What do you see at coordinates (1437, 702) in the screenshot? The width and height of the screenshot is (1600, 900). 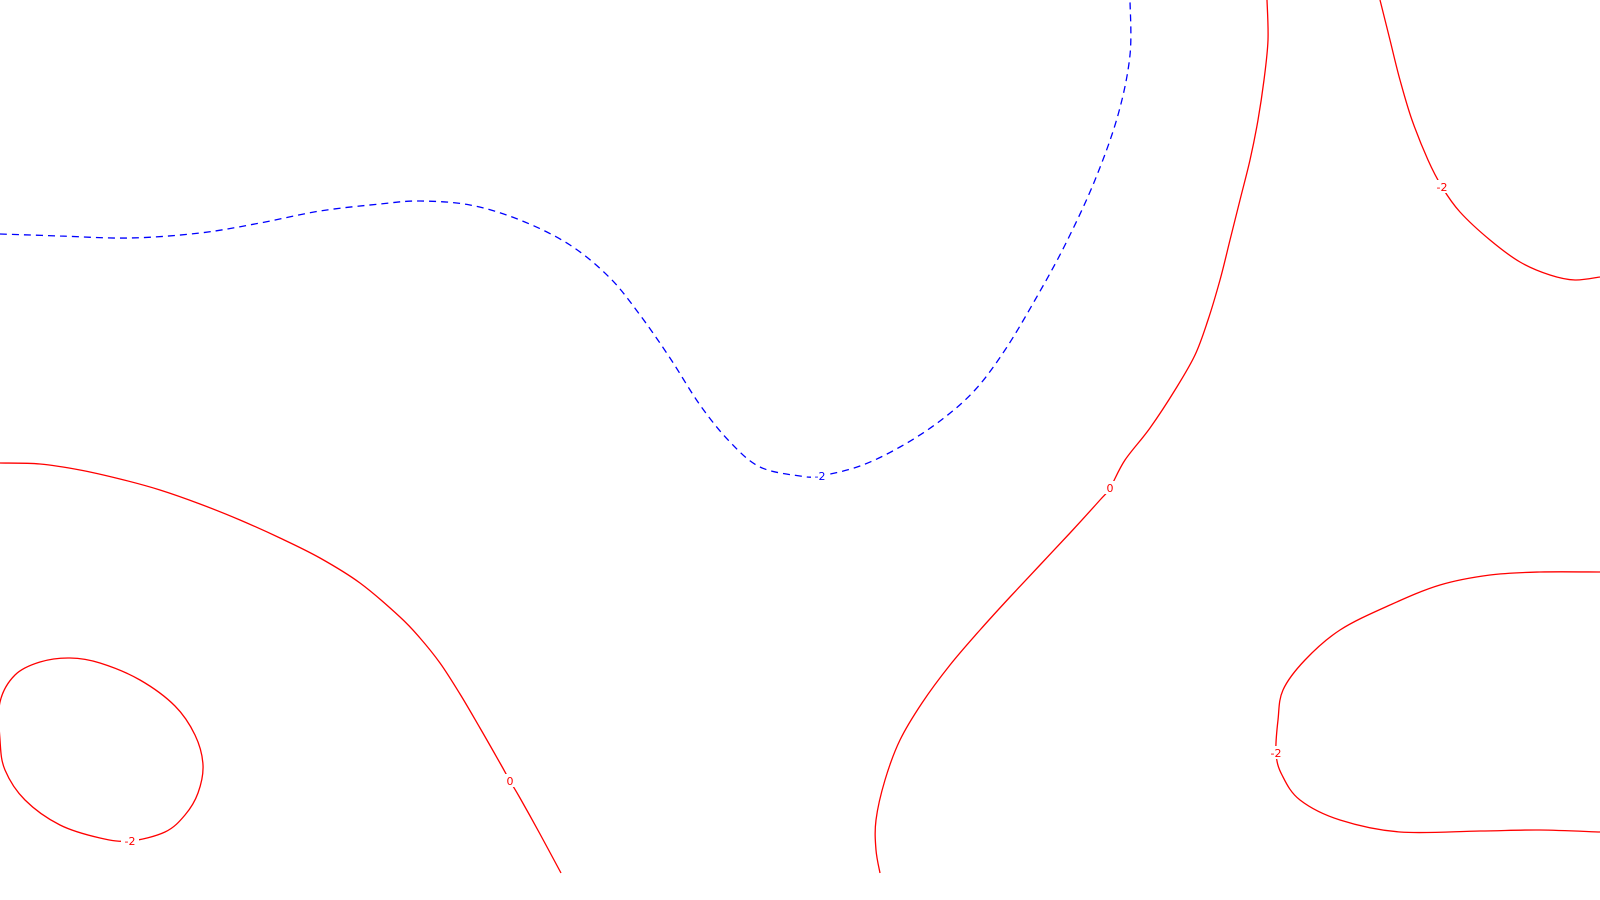 I see `contour-line-neg2-bottom-right` at bounding box center [1437, 702].